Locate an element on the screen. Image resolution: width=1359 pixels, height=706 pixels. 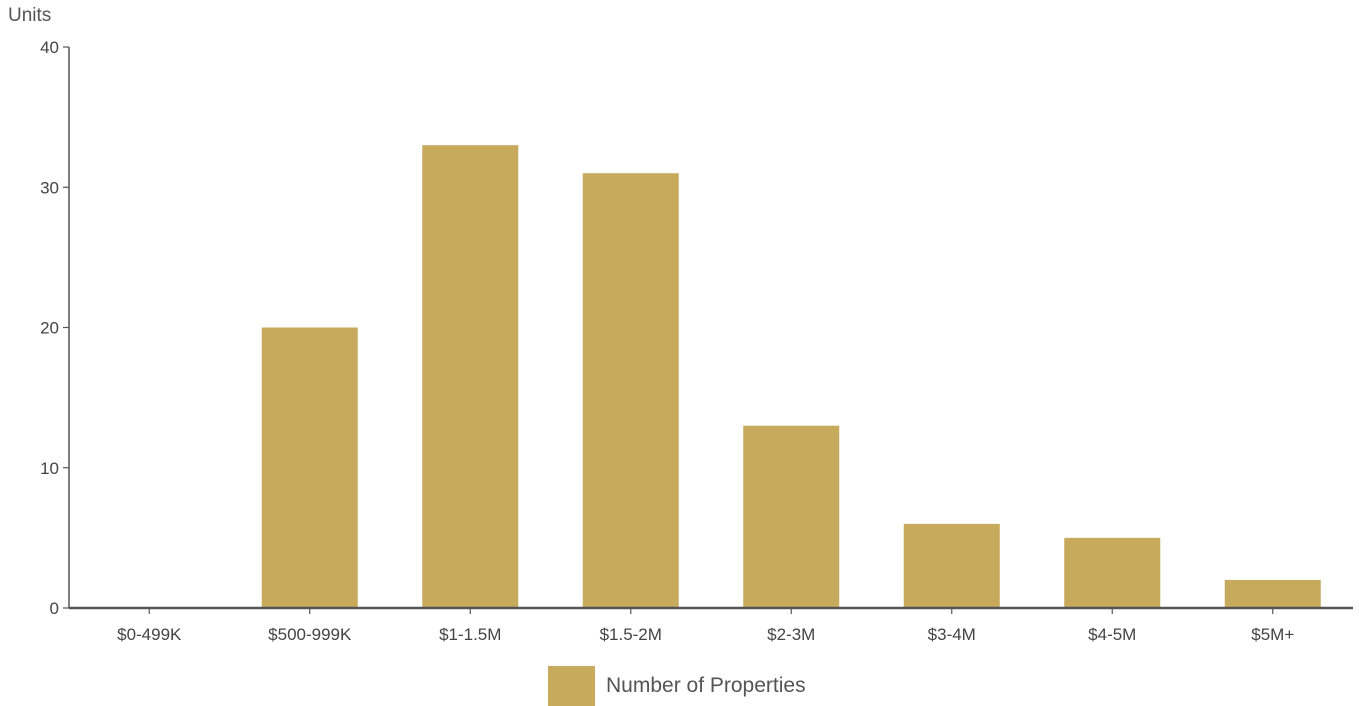
y-axis-label: Units is located at coordinates (30, 15).